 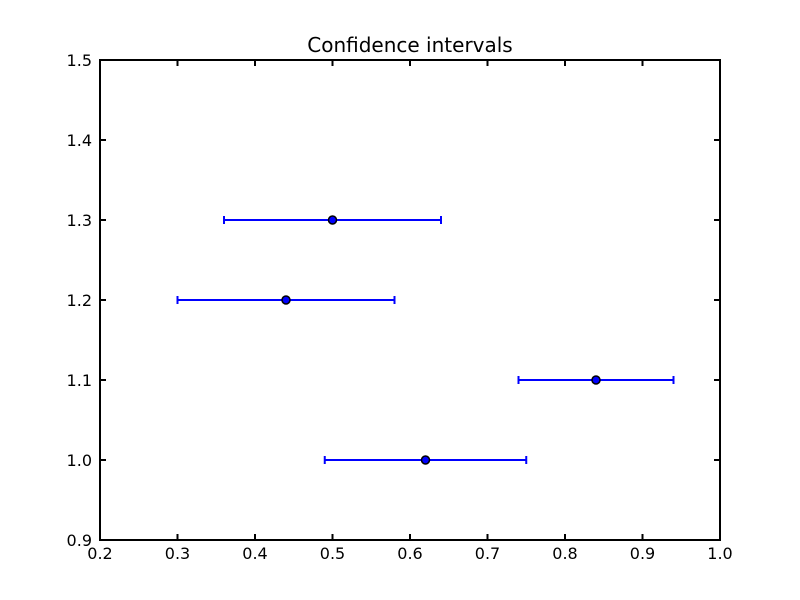 I want to click on x-tick-label: 0.7, so click(x=487, y=553).